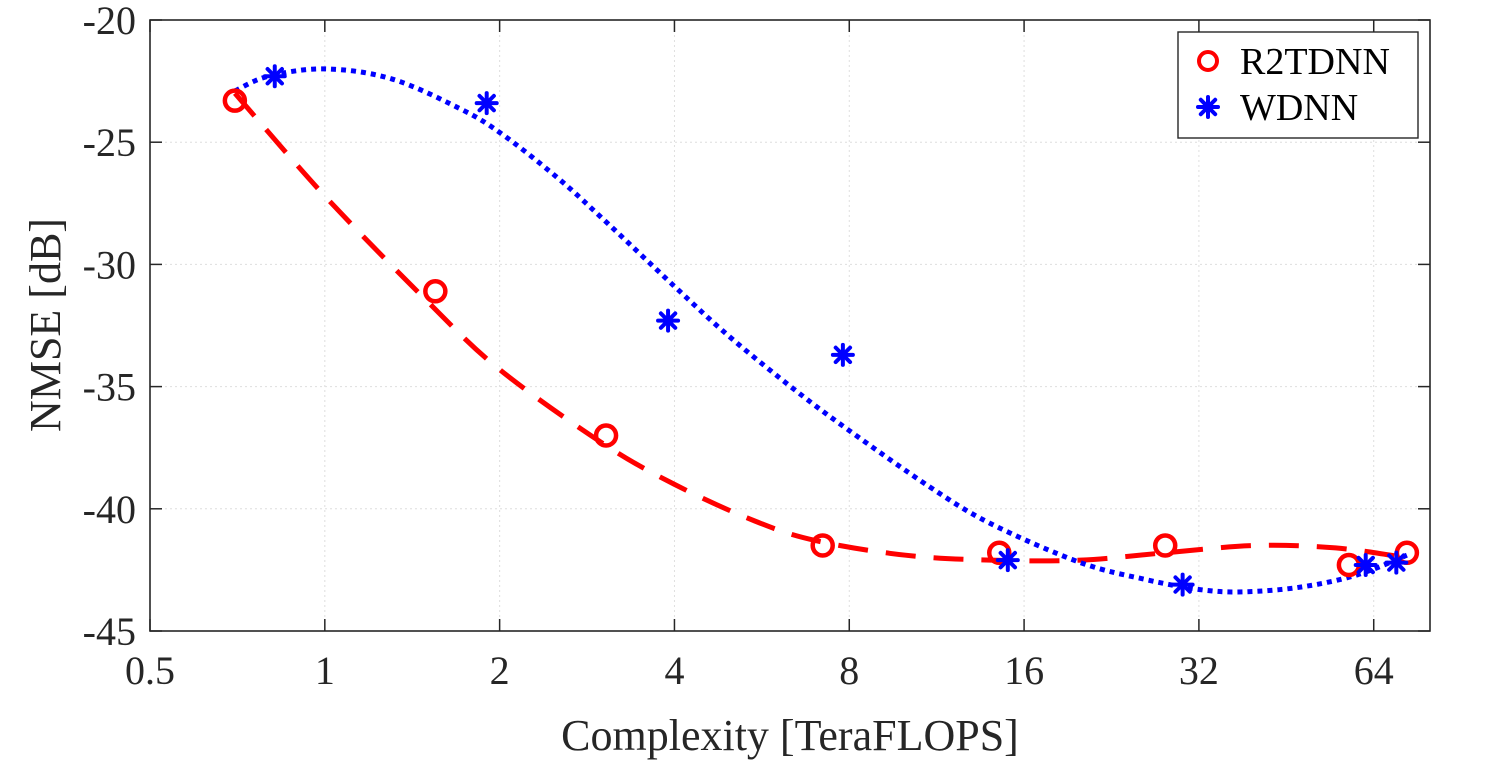 This screenshot has height=762, width=1495. What do you see at coordinates (1024, 670) in the screenshot?
I see `x-tick-label: 16` at bounding box center [1024, 670].